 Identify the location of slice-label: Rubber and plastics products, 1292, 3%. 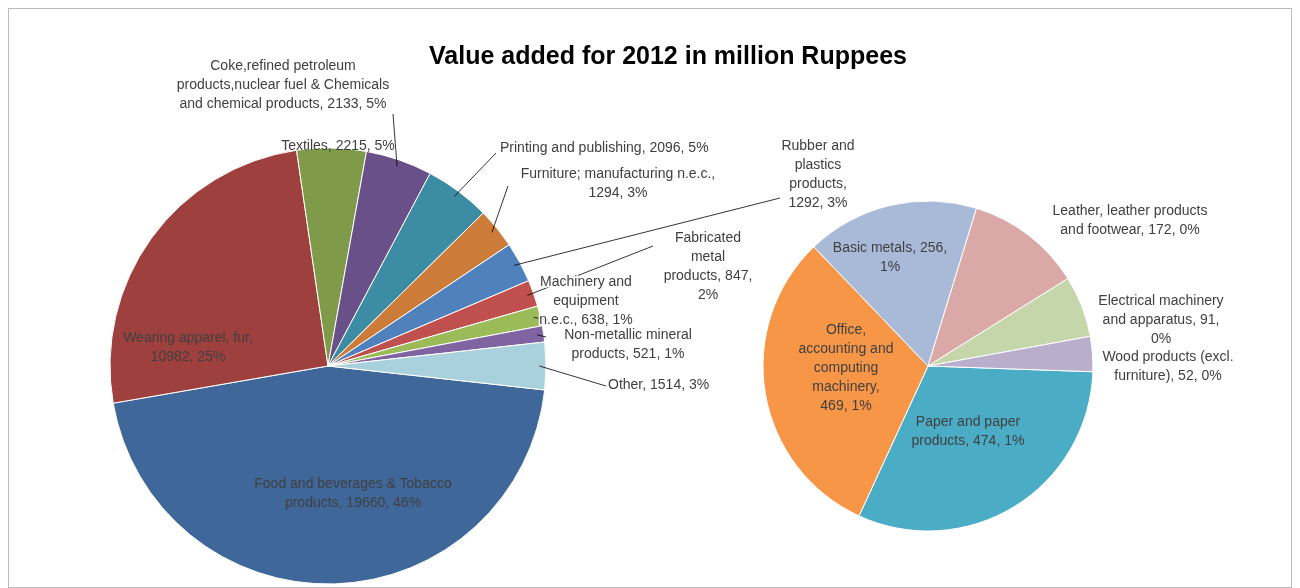
(818, 173).